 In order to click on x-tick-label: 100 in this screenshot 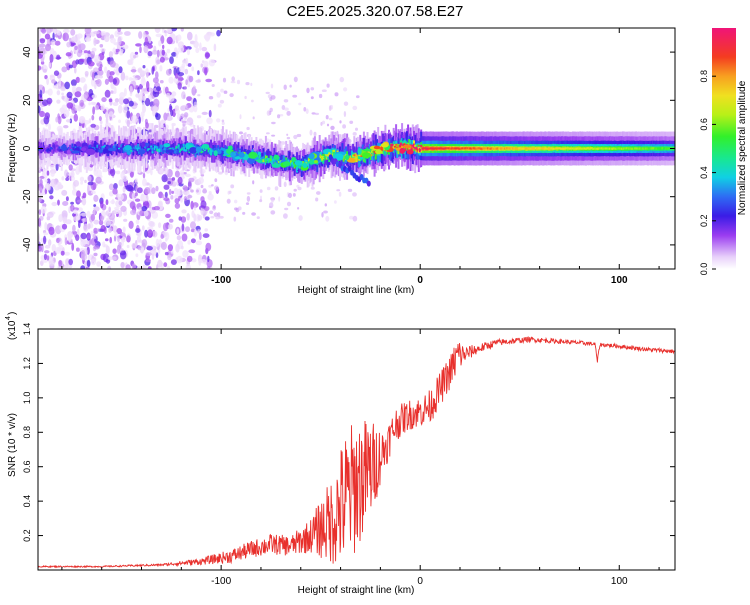, I will do `click(619, 280)`.